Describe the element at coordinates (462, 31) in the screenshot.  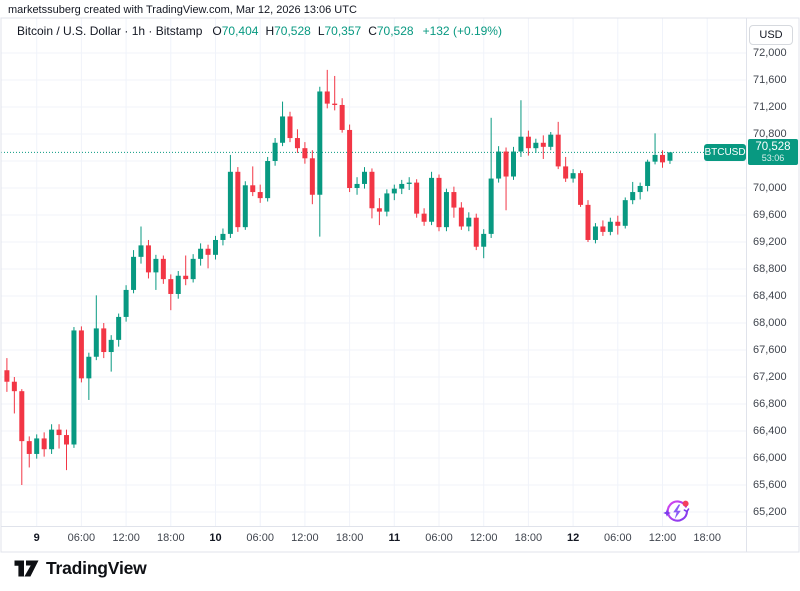
I see `change-value: +132 (+0.19%)` at that location.